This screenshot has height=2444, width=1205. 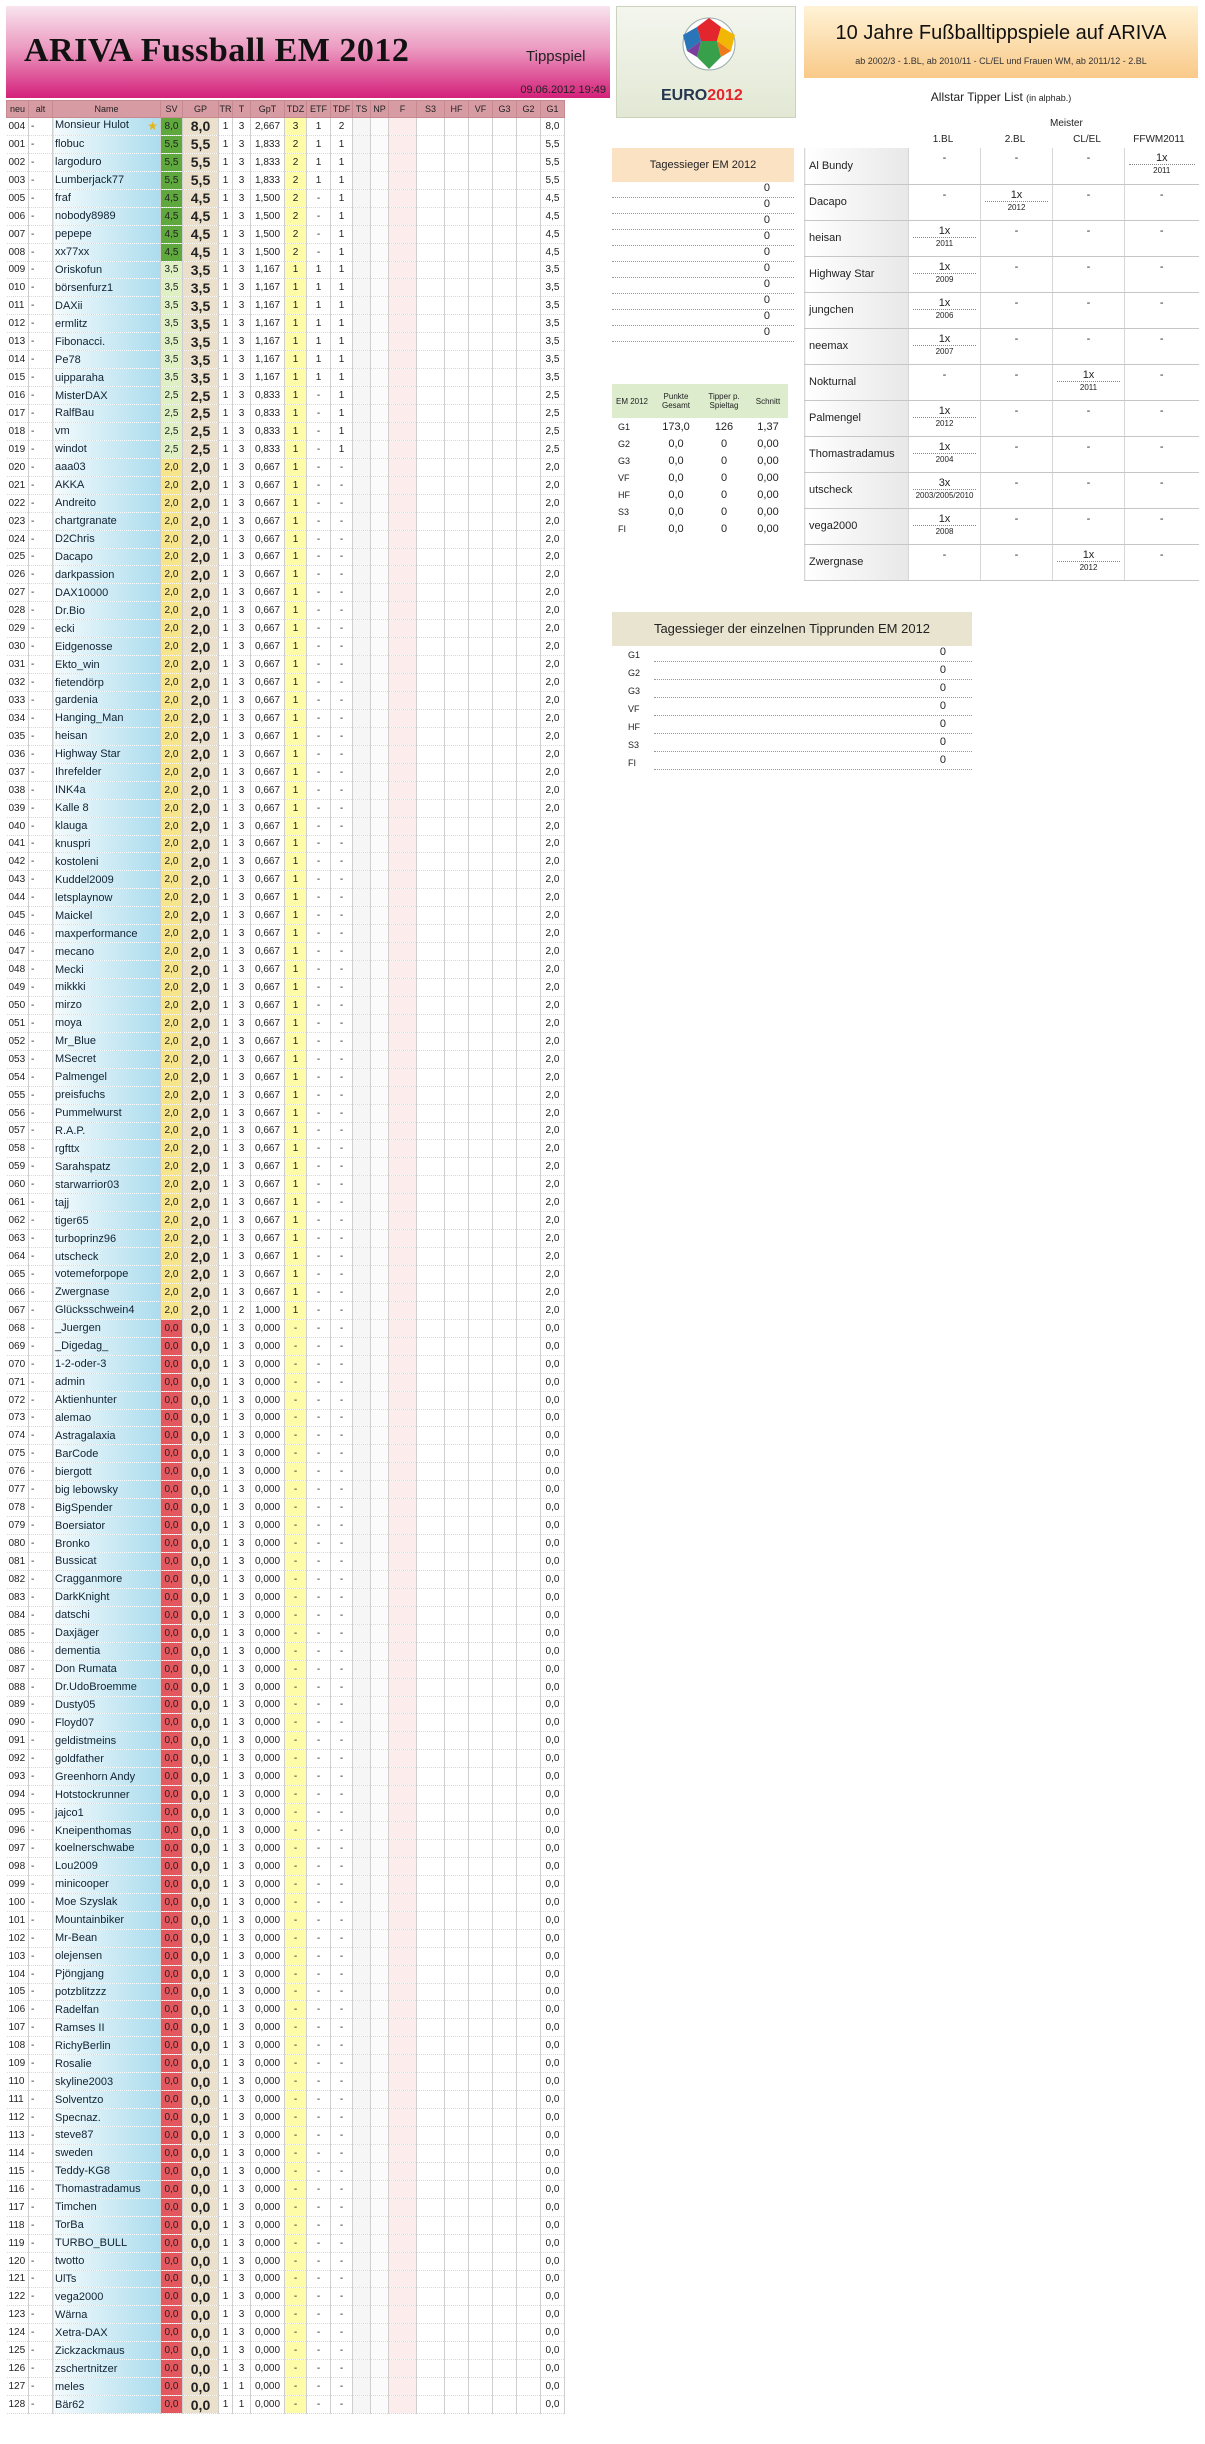 I want to click on player-name-text: BarCode, so click(x=77, y=1453).